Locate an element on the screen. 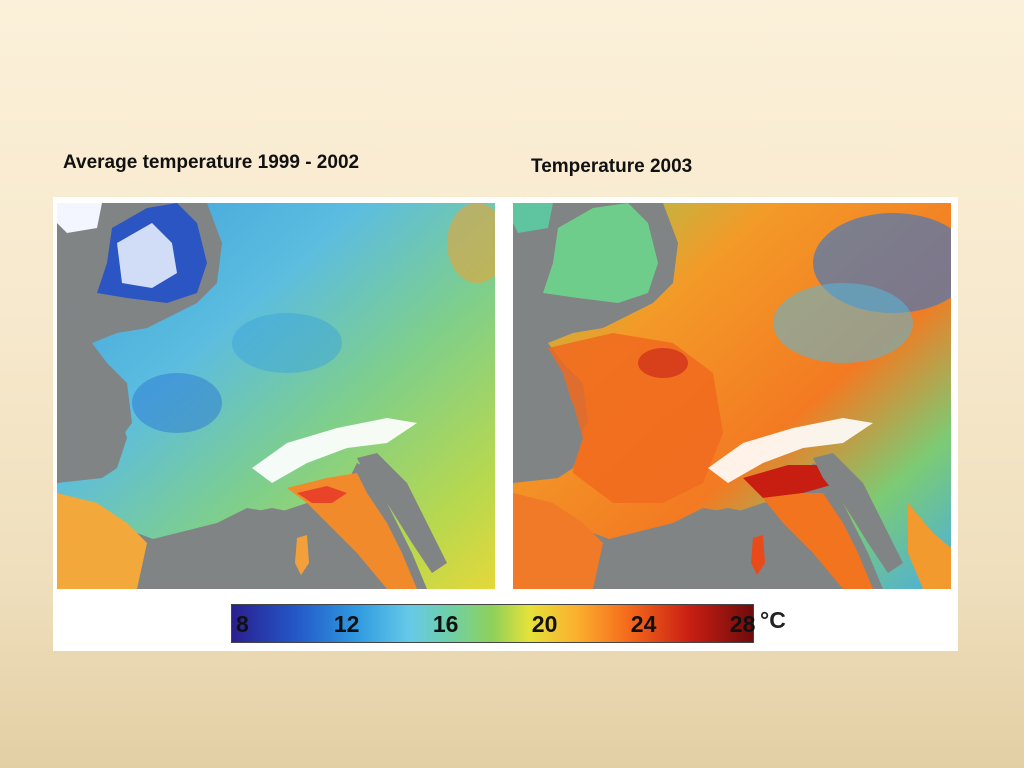 The height and width of the screenshot is (768, 1024). map-title-right: Temperature 2003 is located at coordinates (612, 166).